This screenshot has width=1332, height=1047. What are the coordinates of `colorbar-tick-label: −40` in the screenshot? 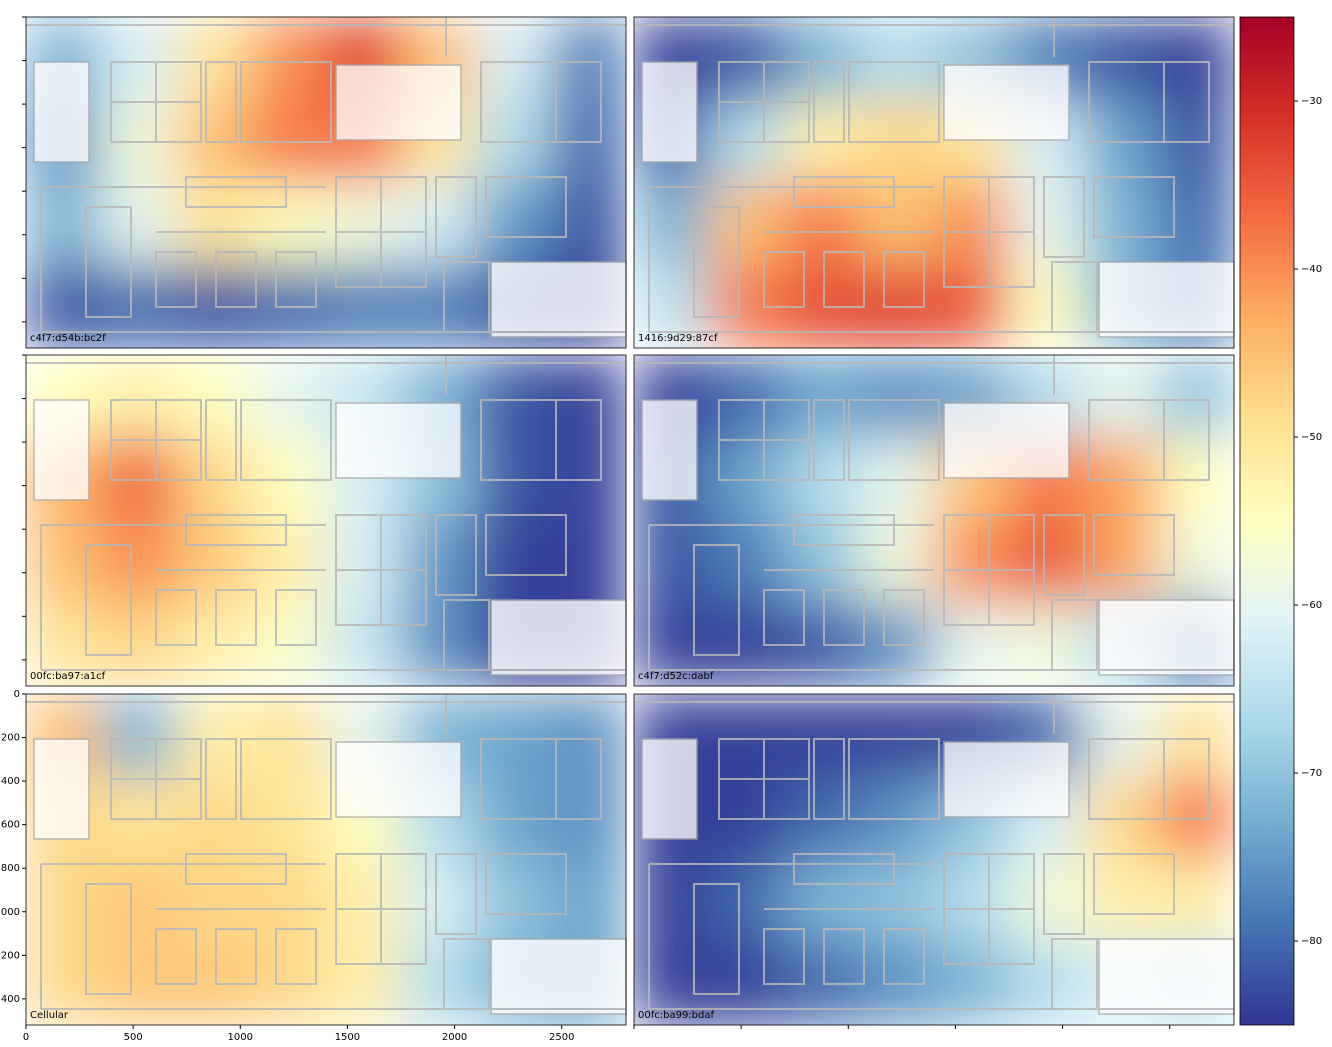 It's located at (1311, 269).